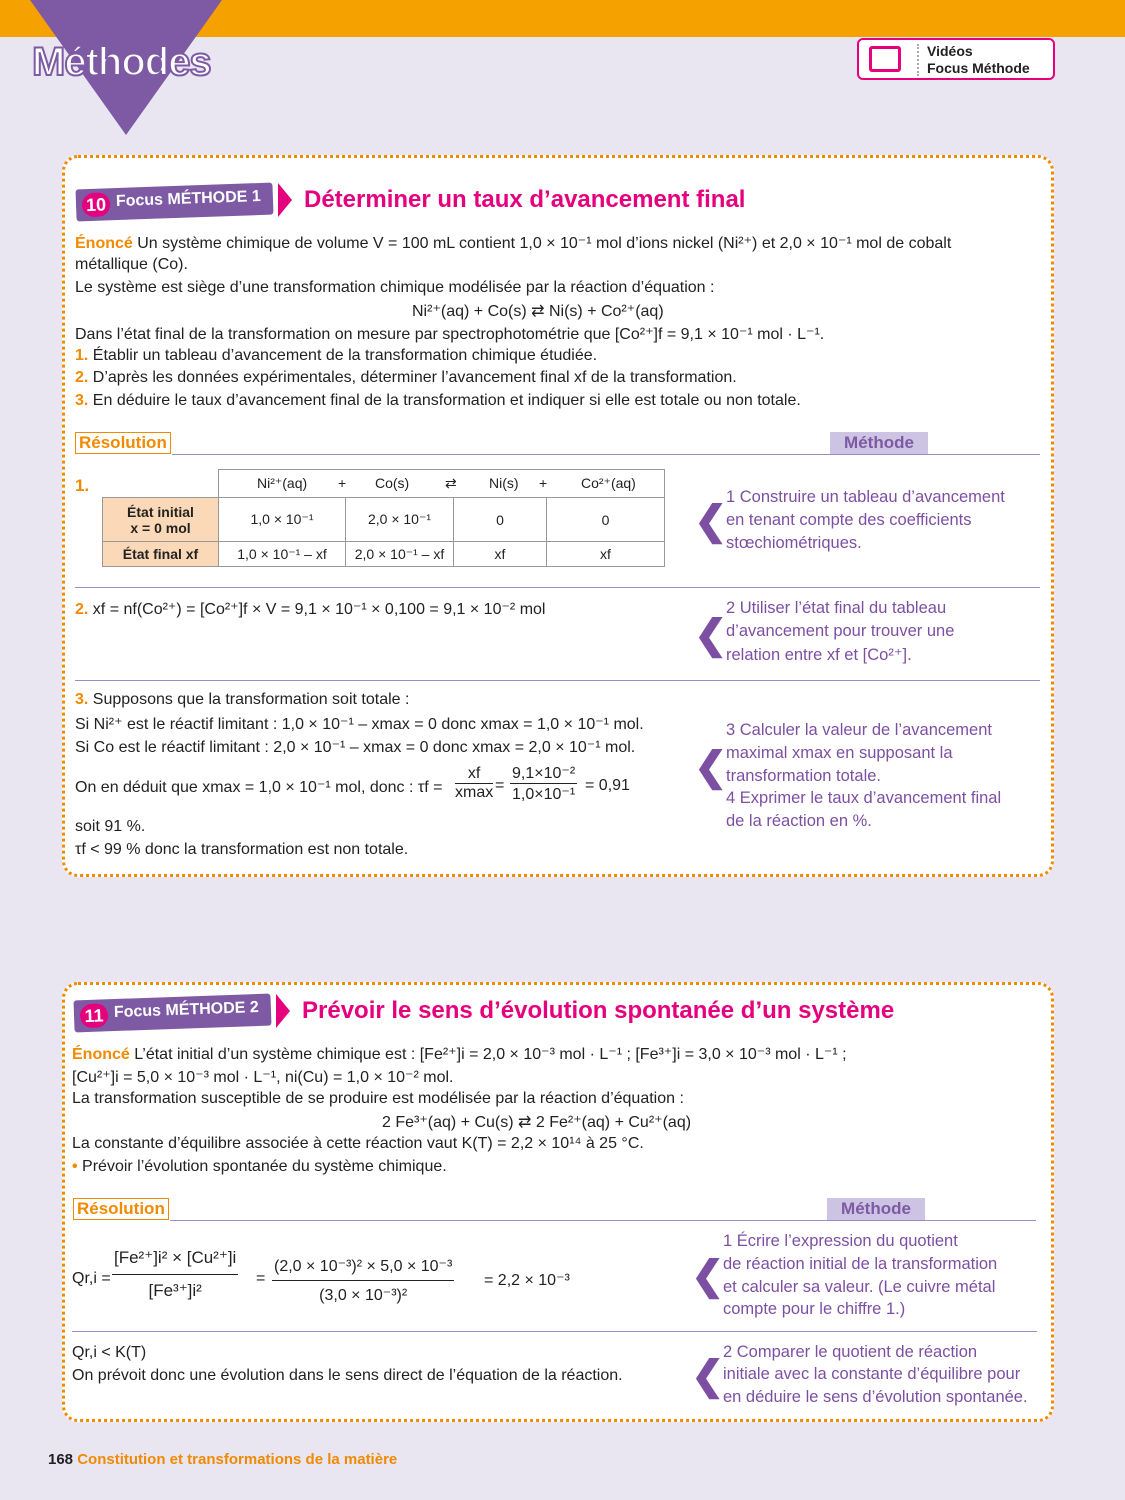  I want to click on page-number: 168, so click(61, 1459).